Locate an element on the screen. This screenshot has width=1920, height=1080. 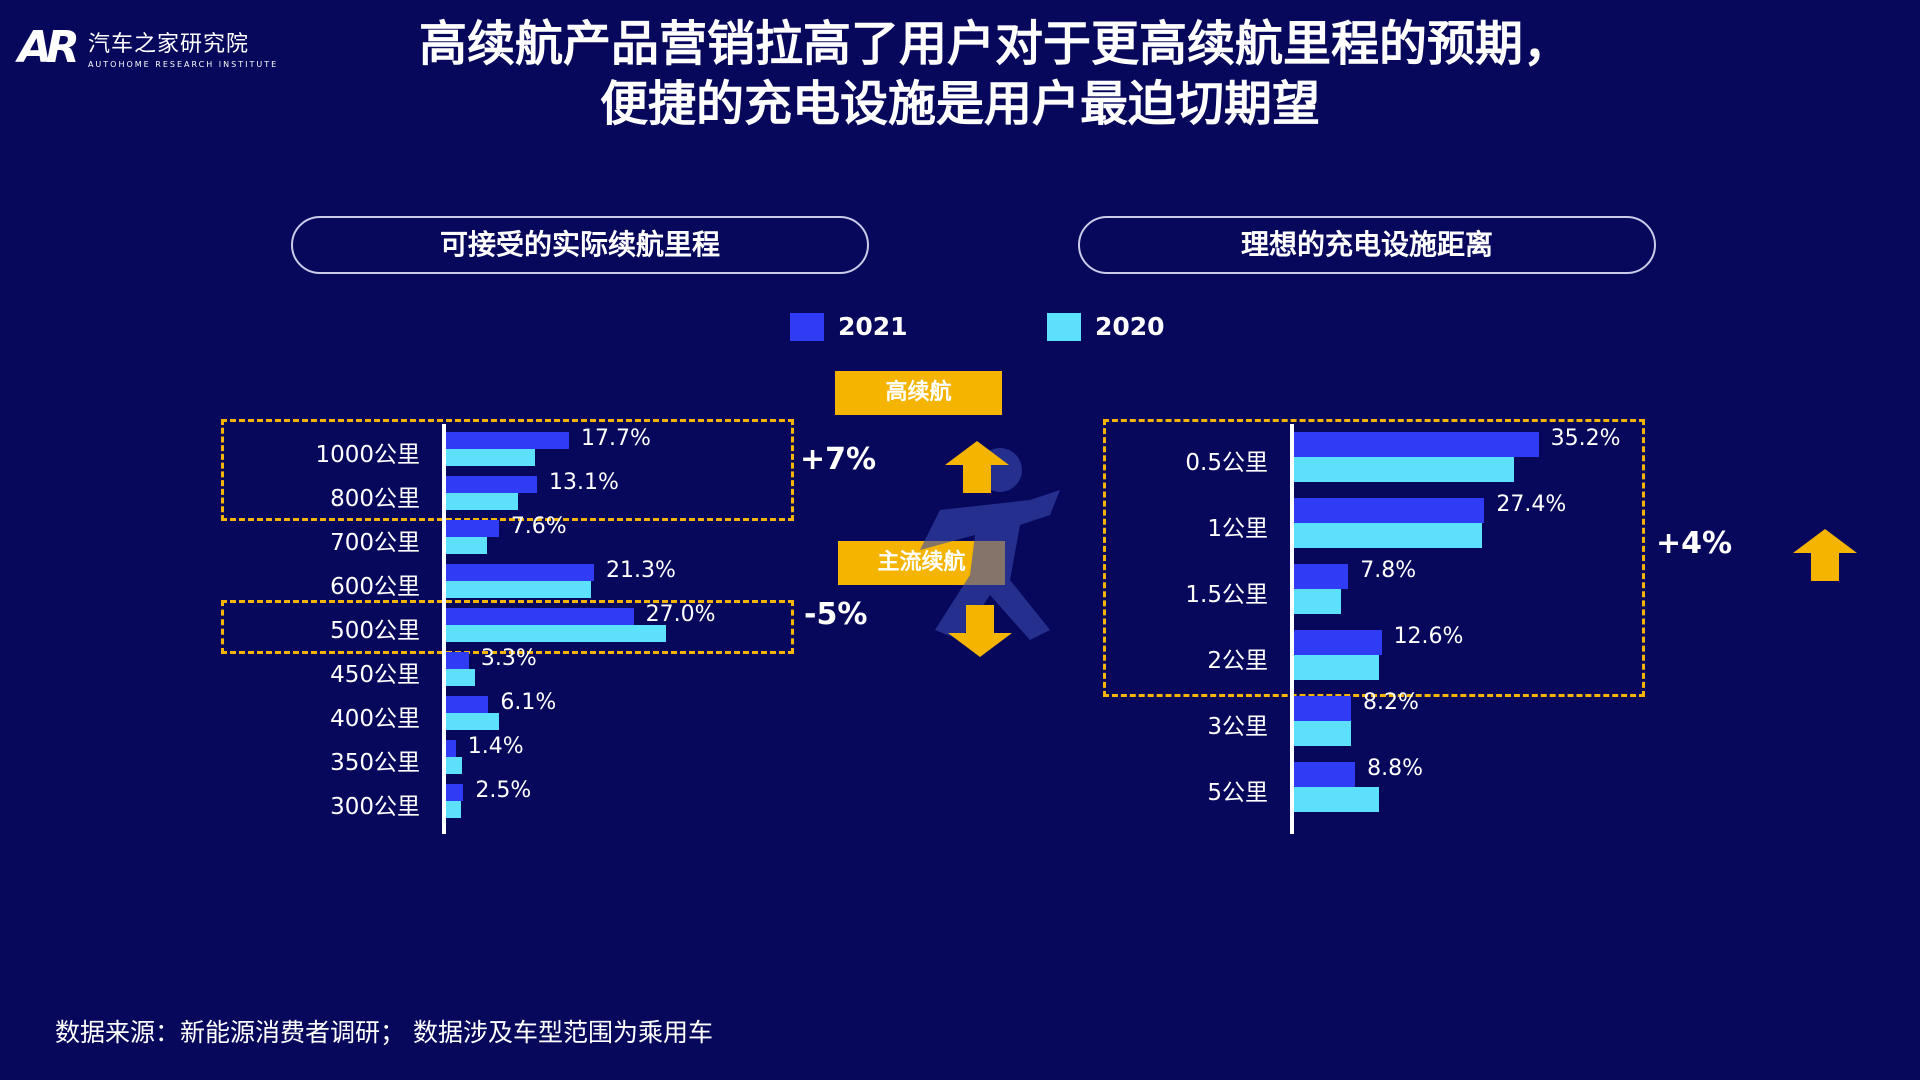
category-label: 300公里 is located at coordinates (375, 807).